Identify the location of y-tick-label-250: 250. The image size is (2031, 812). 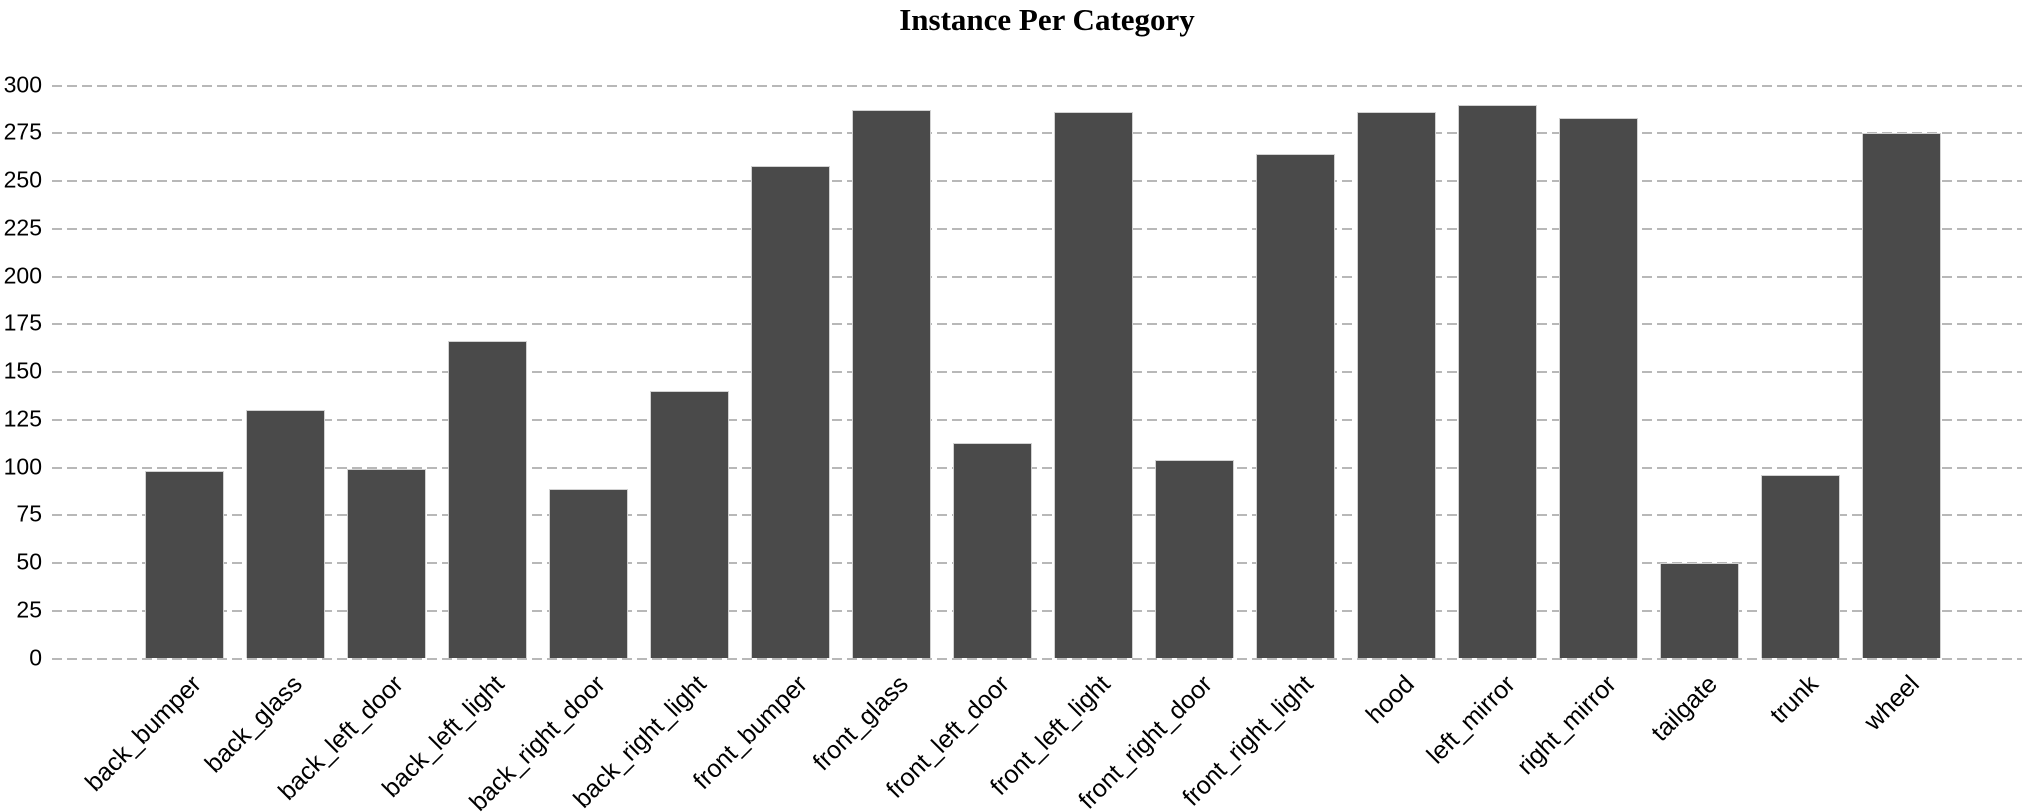
(22, 179).